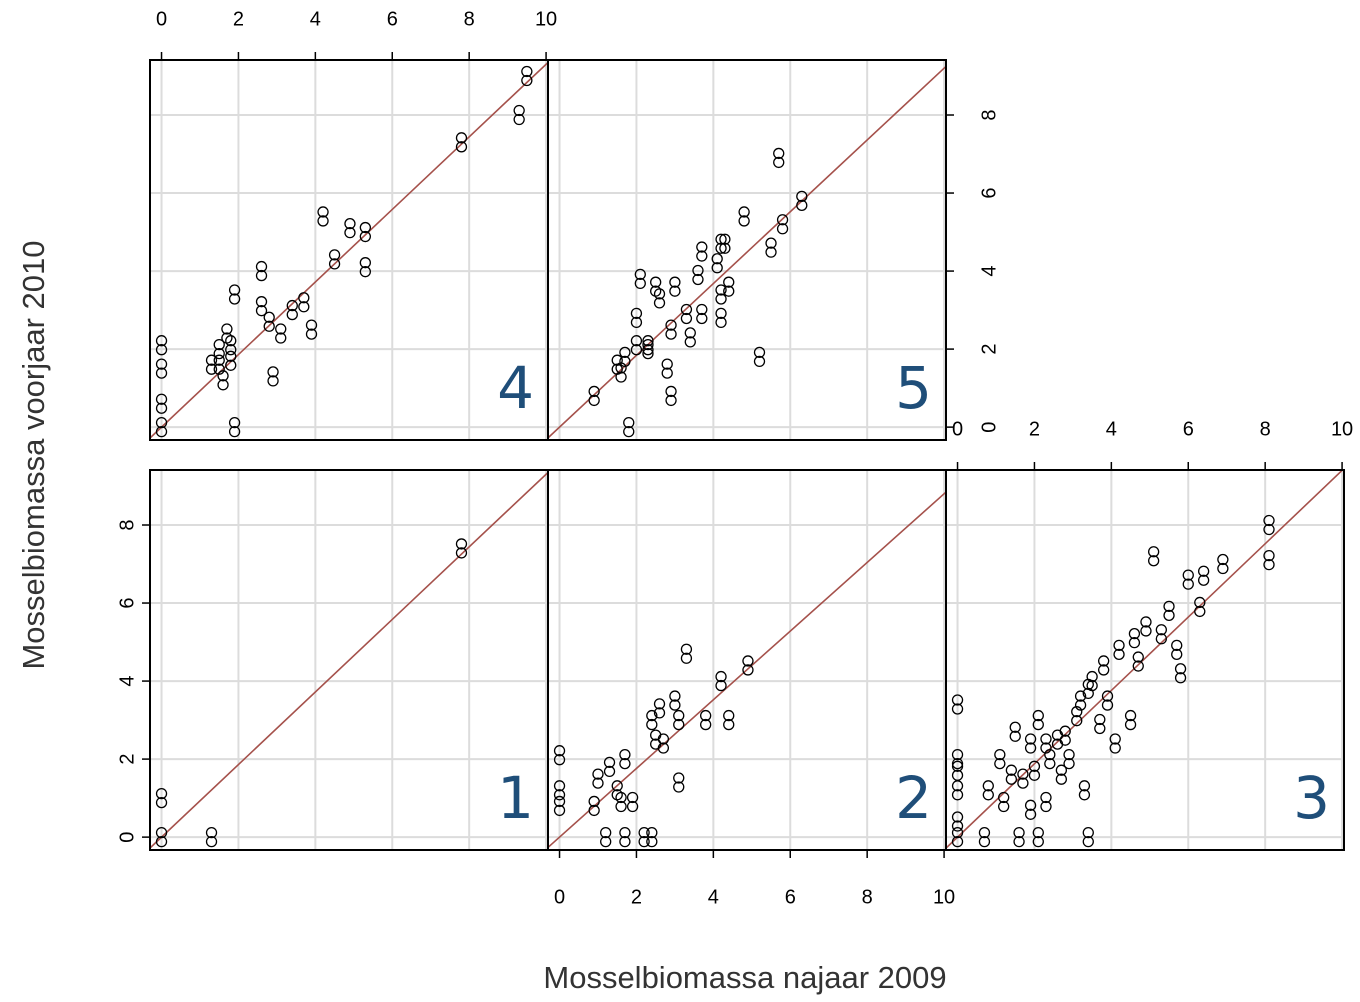 The image size is (1360, 1002). I want to click on y-tick-label: 8, so click(127, 524).